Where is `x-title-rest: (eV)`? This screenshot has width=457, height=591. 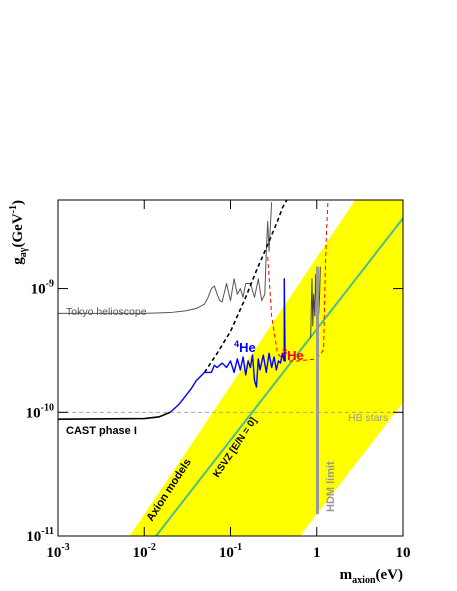 x-title-rest: (eV) is located at coordinates (389, 575).